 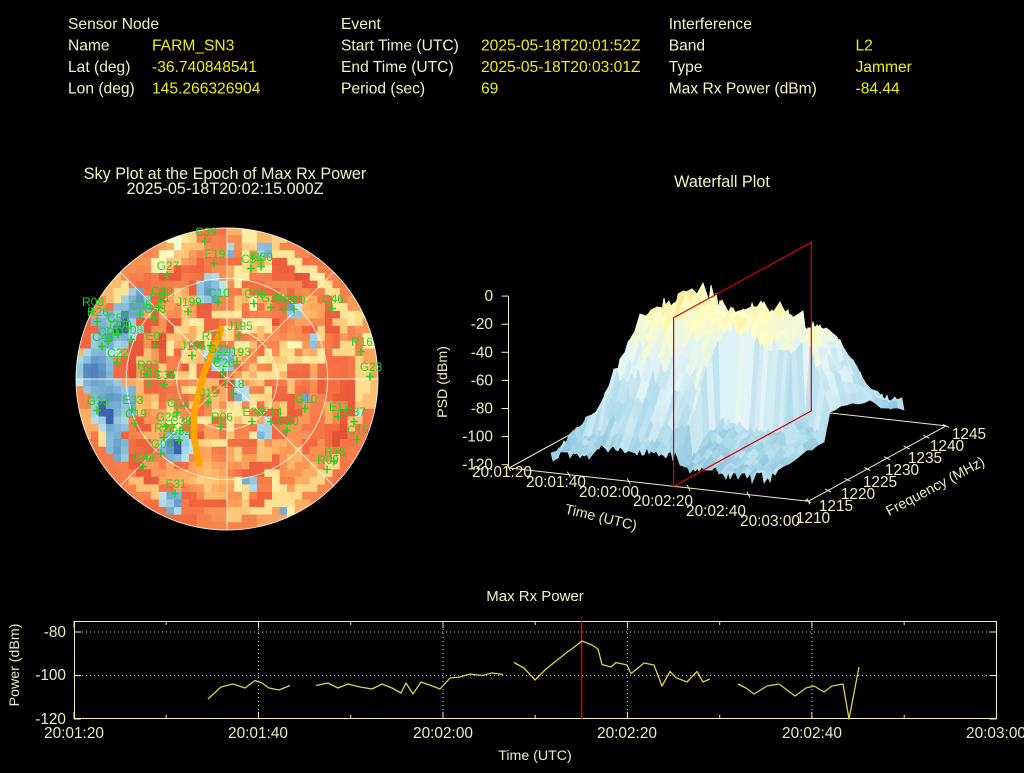 I want to click on svg-text: C06, so click(x=255, y=294).